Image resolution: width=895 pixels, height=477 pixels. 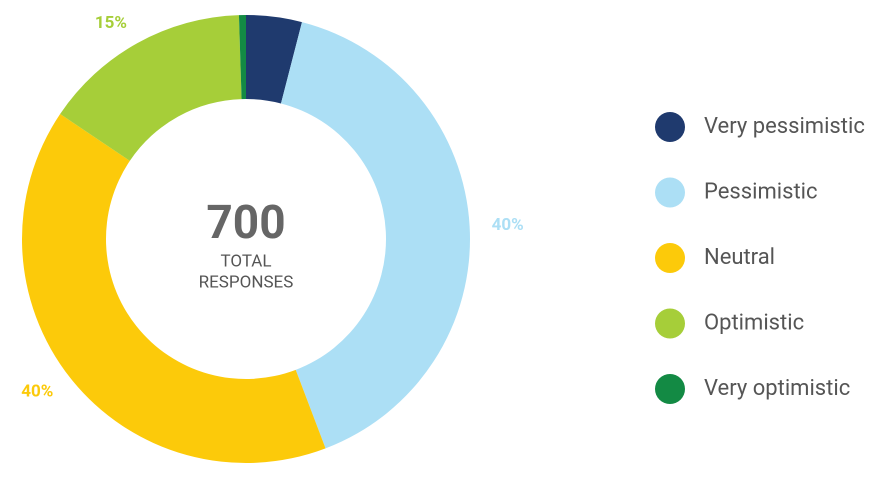 I want to click on center-label: TOTAL, so click(x=245, y=261).